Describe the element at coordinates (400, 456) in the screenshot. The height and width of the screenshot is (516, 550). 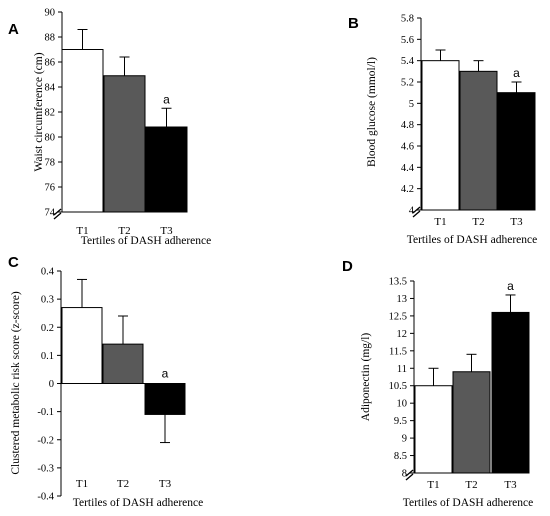
I see `y-tick-label: 8.5` at that location.